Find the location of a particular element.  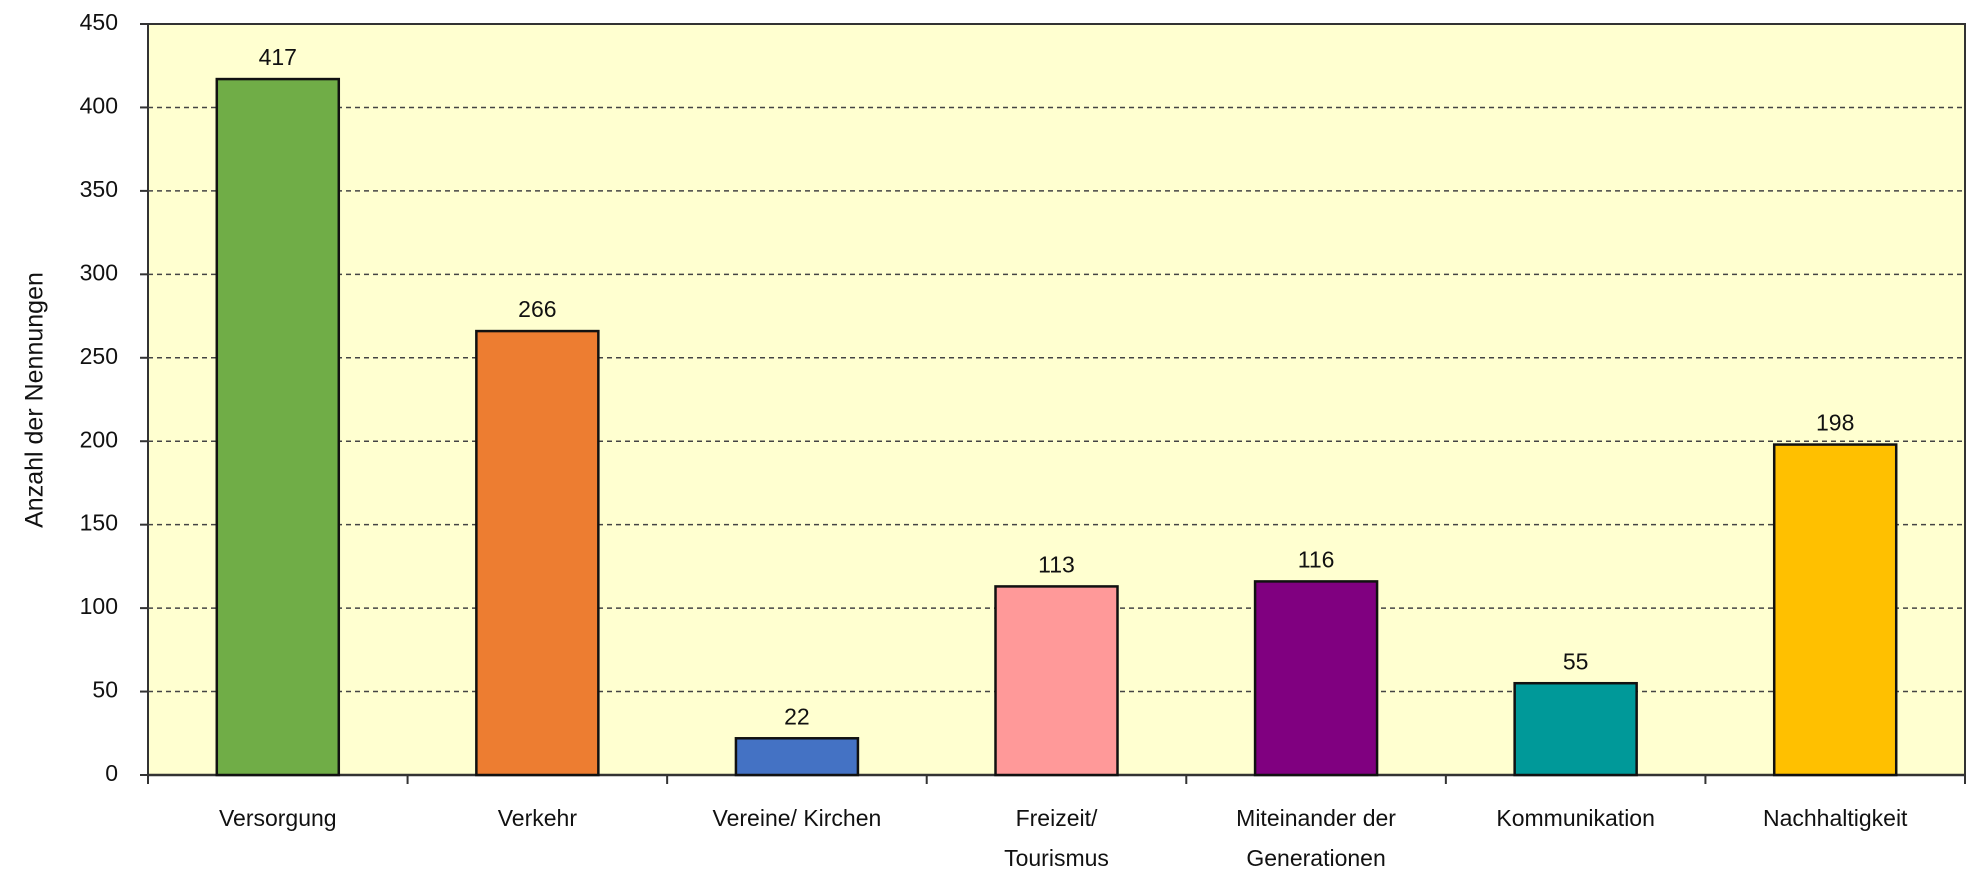

y-tick-label: 150 is located at coordinates (99, 523).